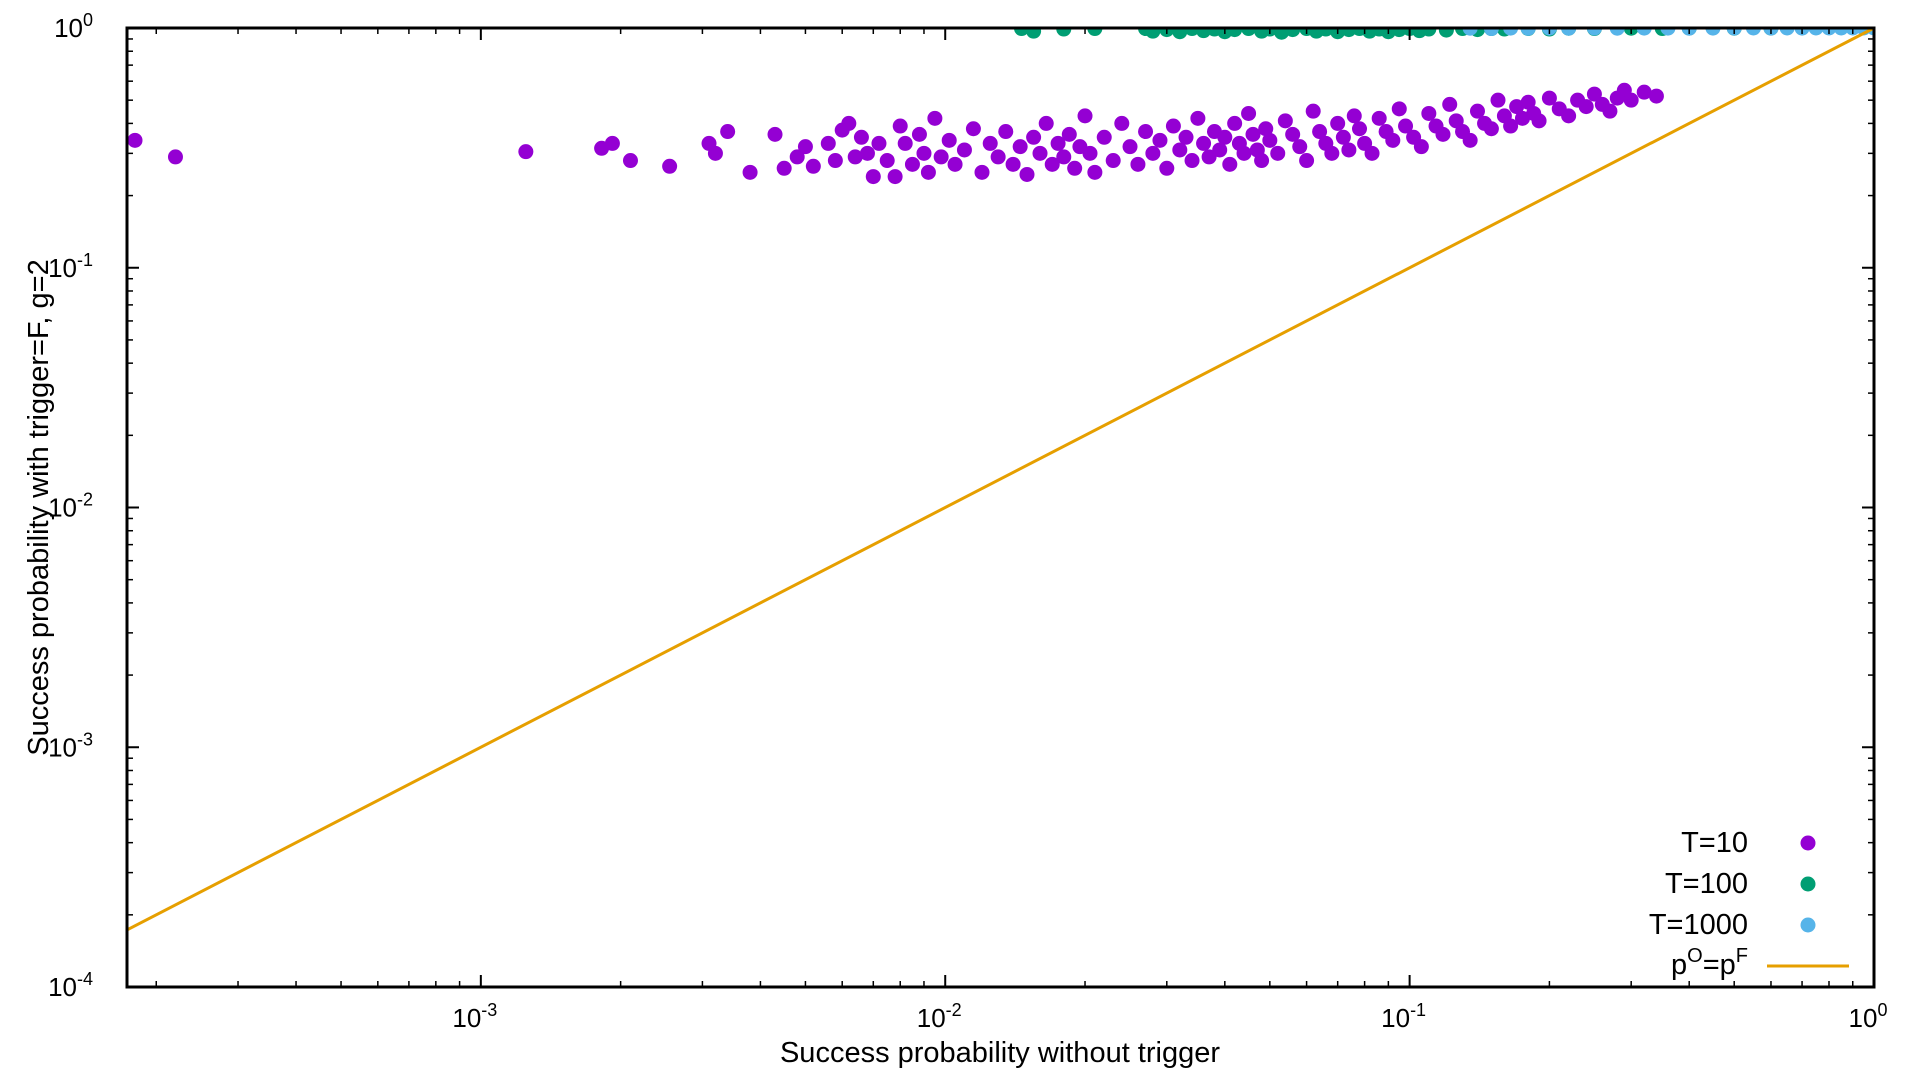  Describe the element at coordinates (70, 506) in the screenshot. I see `y-tick-label: 10⁻²` at that location.